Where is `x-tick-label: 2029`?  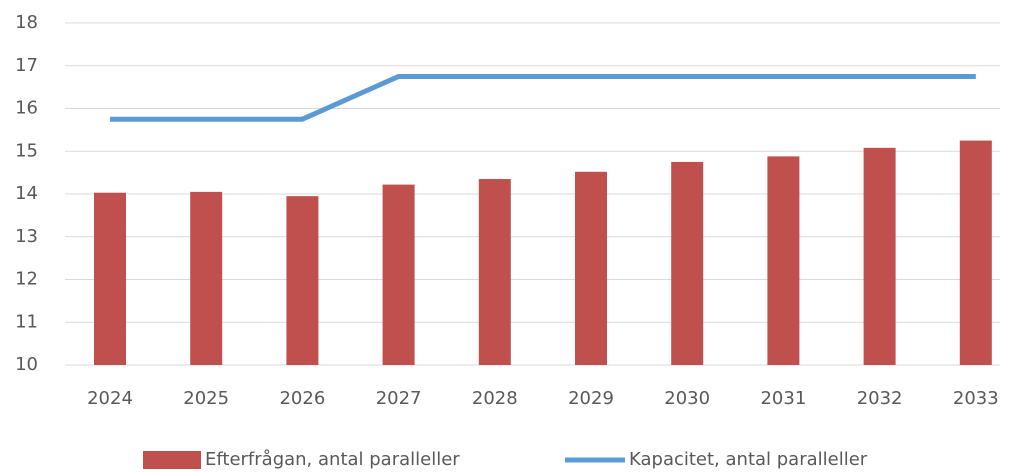
x-tick-label: 2029 is located at coordinates (591, 398).